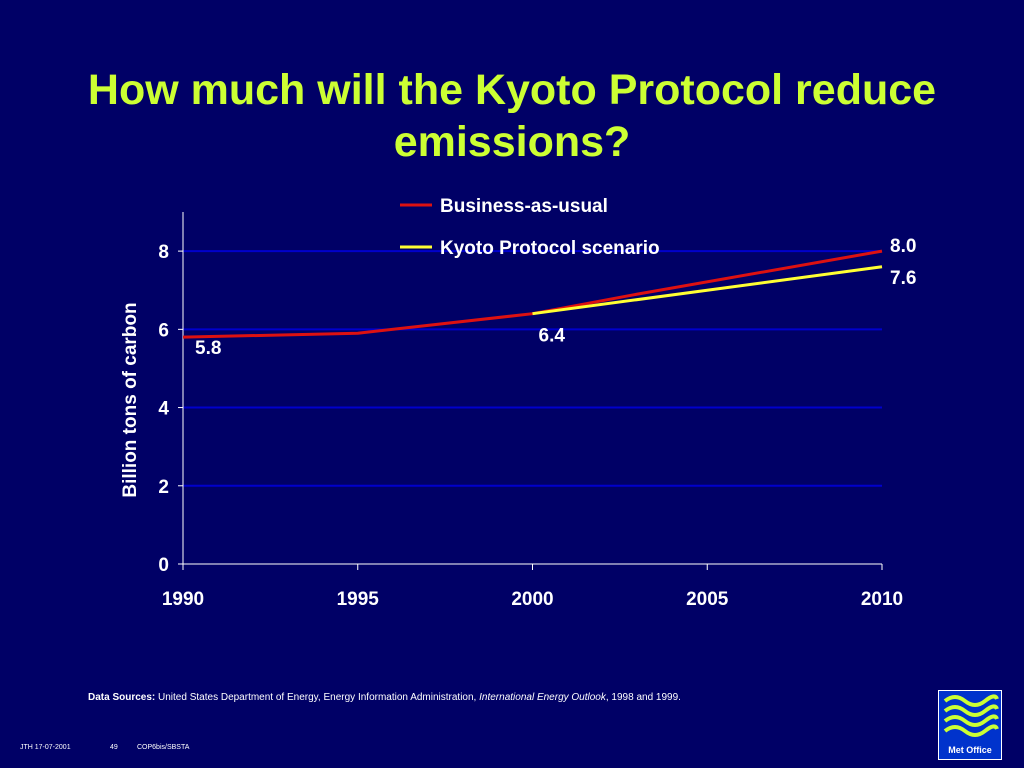  I want to click on y-tick-label: 2, so click(163, 487).